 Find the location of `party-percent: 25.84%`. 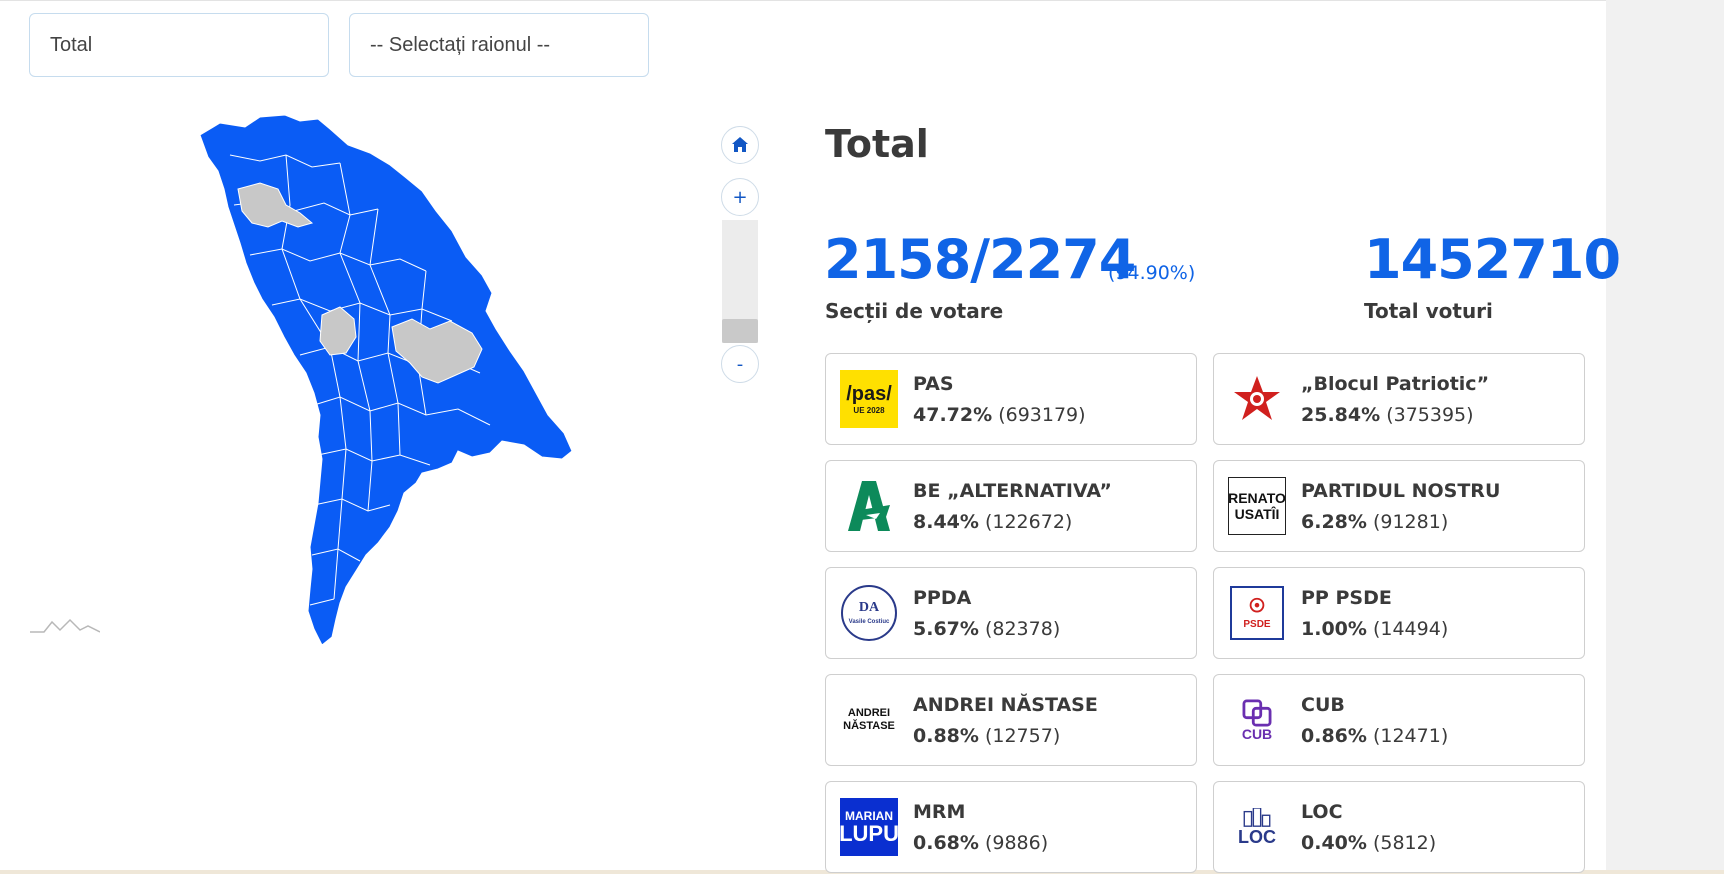

party-percent: 25.84% is located at coordinates (1341, 415).